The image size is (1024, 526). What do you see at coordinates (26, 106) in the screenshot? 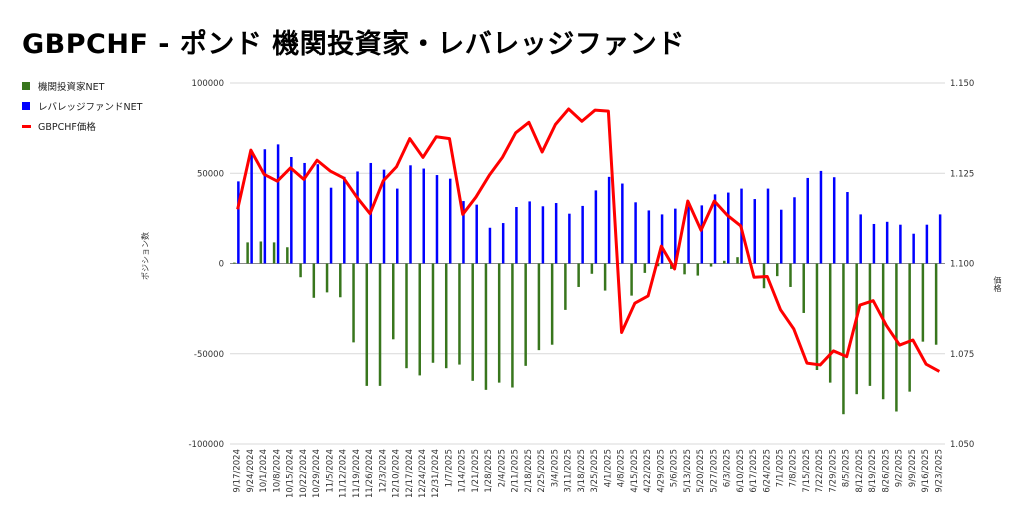
I see `legend-swatch-blue` at bounding box center [26, 106].